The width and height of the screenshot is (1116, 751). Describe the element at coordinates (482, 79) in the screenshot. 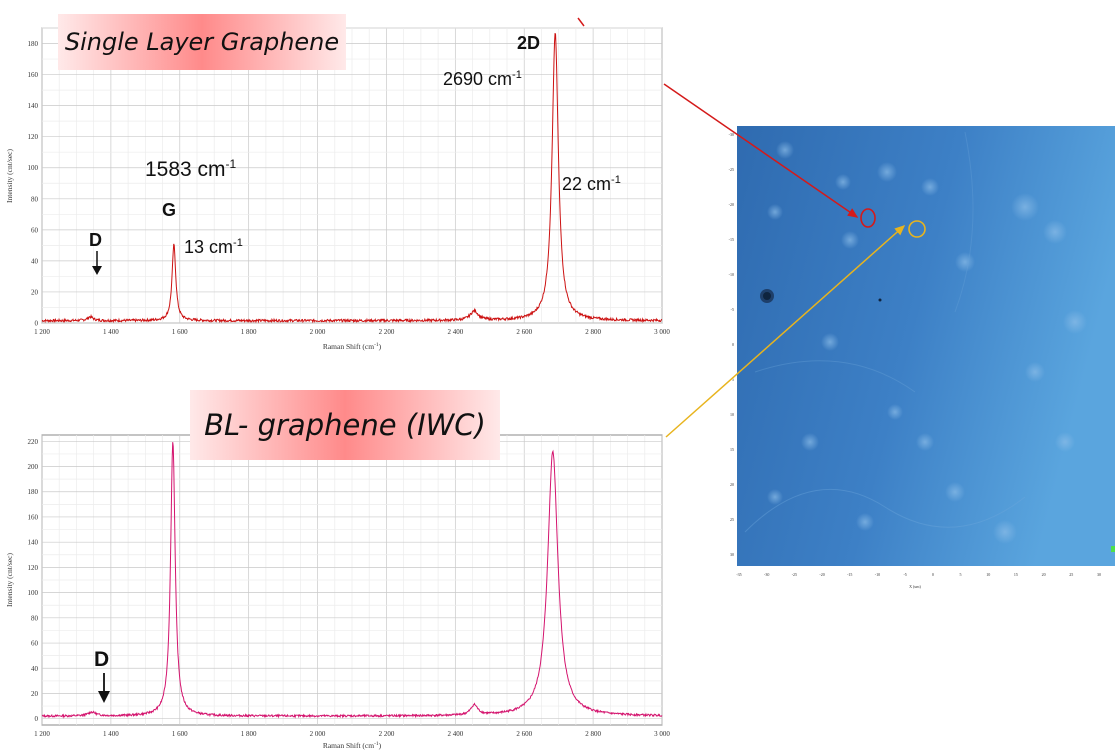

I see `peak-2d-position: 2690 cm-1` at that location.